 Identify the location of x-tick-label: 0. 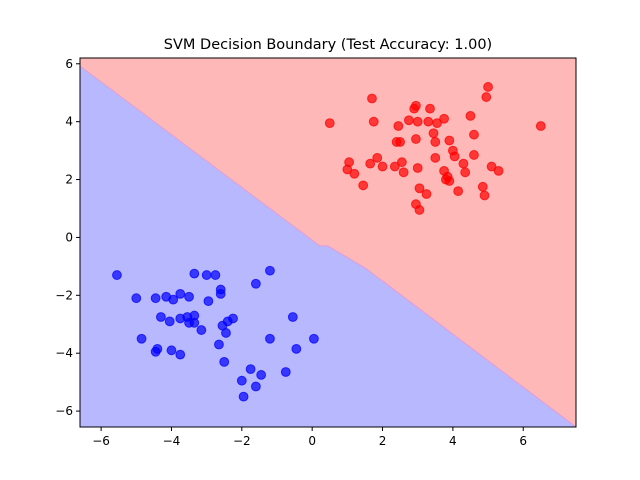
(312, 441).